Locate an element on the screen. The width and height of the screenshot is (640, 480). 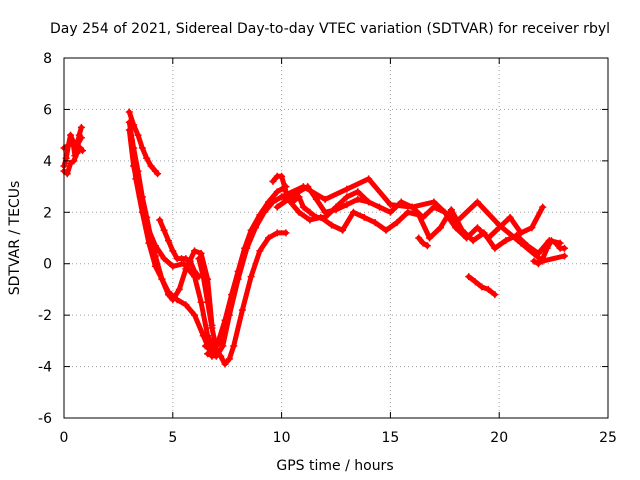
y-tick-label: -6 is located at coordinates (45, 419).